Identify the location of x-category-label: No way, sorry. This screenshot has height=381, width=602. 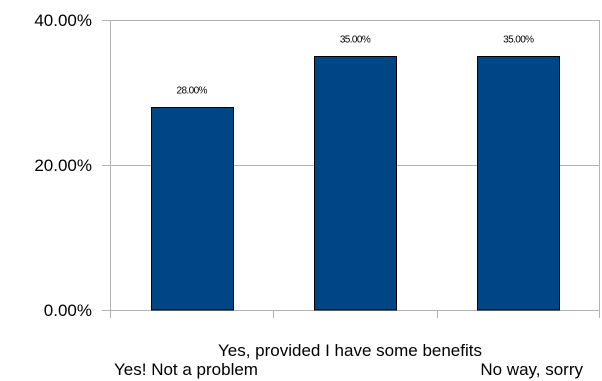
(531, 369).